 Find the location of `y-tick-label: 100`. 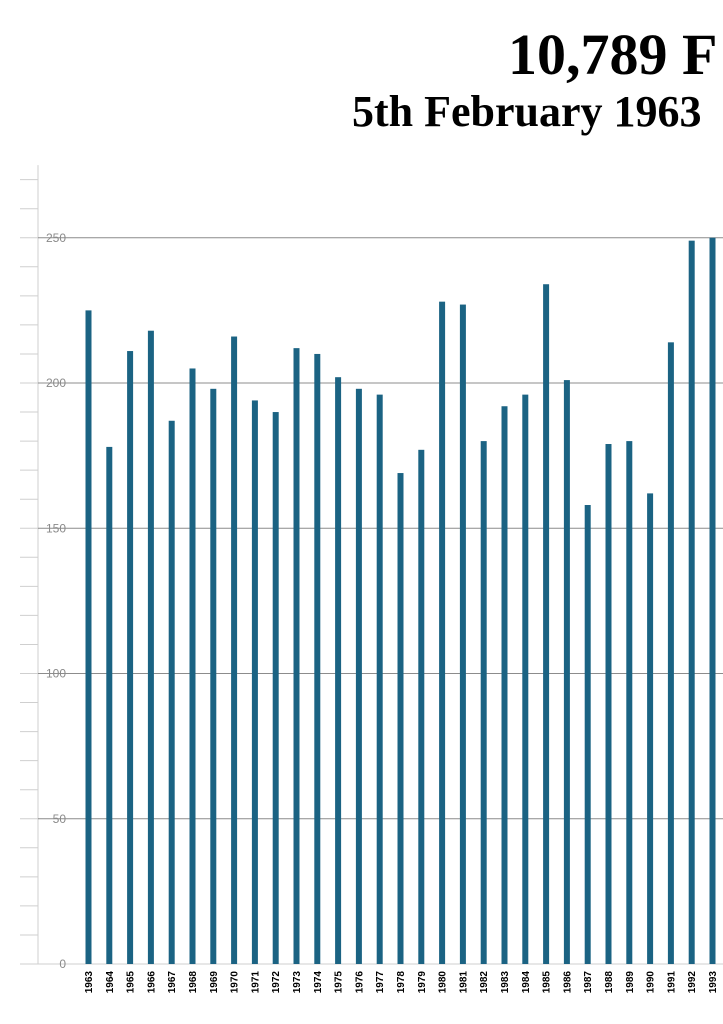

y-tick-label: 100 is located at coordinates (56, 674).